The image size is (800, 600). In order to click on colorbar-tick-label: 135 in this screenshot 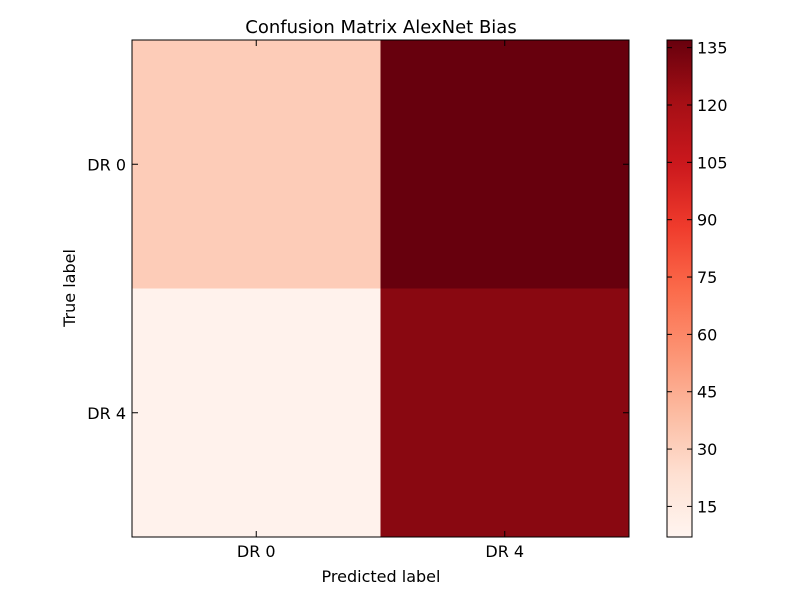, I will do `click(712, 48)`.